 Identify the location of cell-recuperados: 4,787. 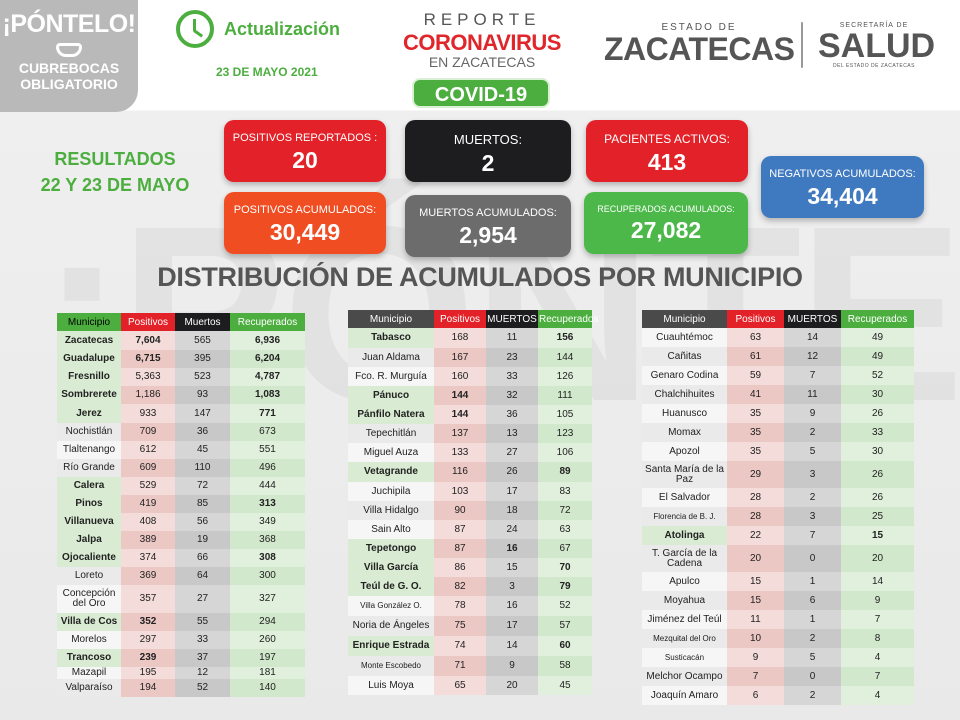
(267, 377).